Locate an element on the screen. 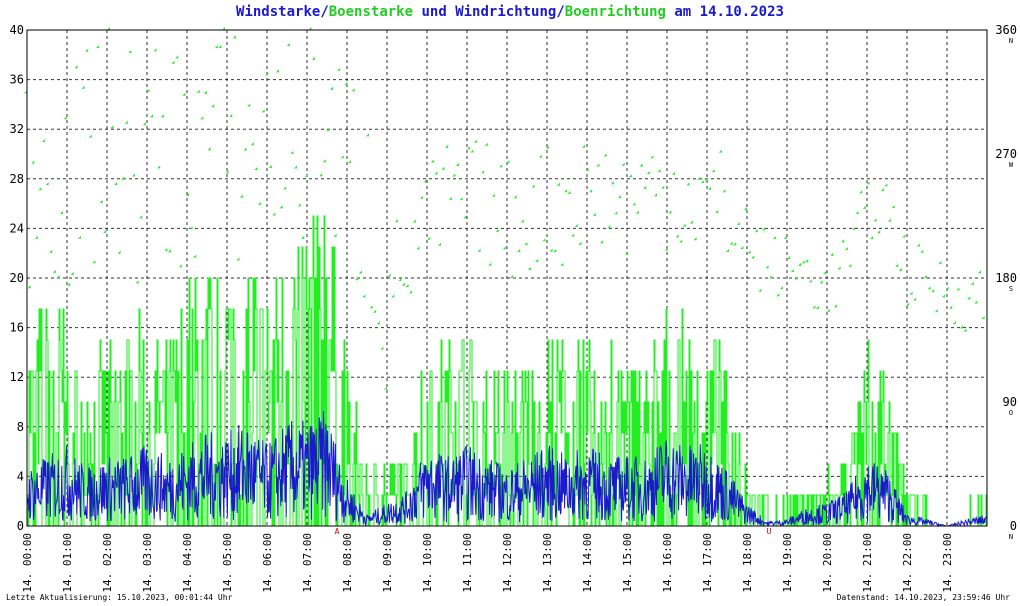 The width and height of the screenshot is (1020, 606). y-left-tick-label: 28 is located at coordinates (17, 179).